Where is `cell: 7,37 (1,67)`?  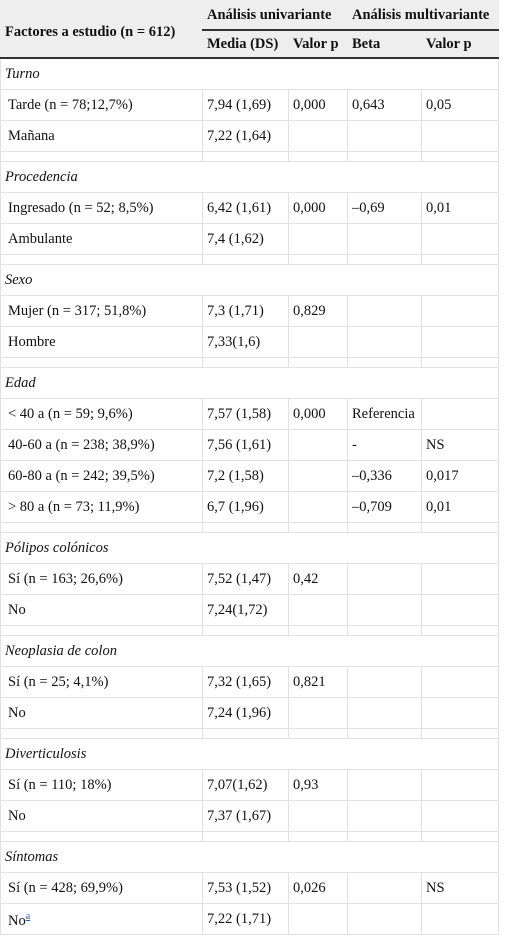
cell: 7,37 (1,67) is located at coordinates (245, 816).